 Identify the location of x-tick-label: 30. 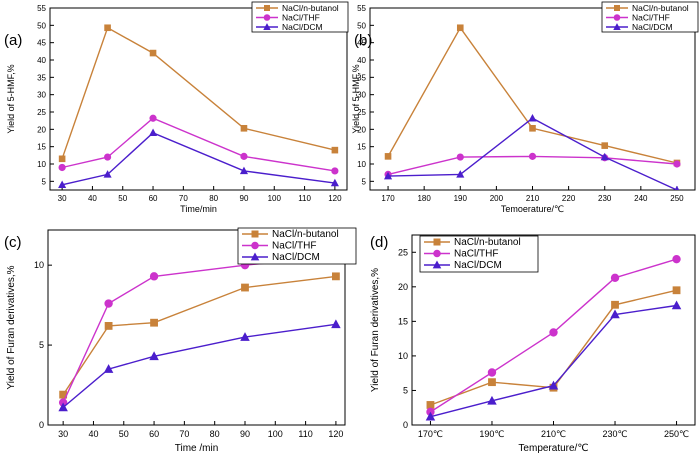
(62, 198).